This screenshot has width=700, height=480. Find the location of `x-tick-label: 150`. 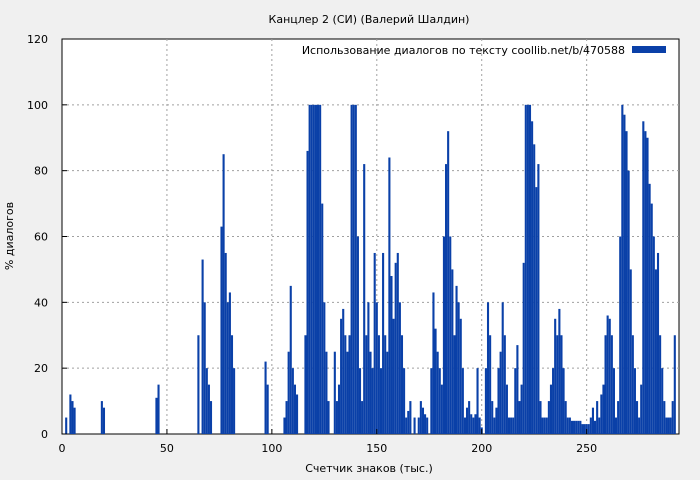

x-tick-label: 150 is located at coordinates (376, 448).